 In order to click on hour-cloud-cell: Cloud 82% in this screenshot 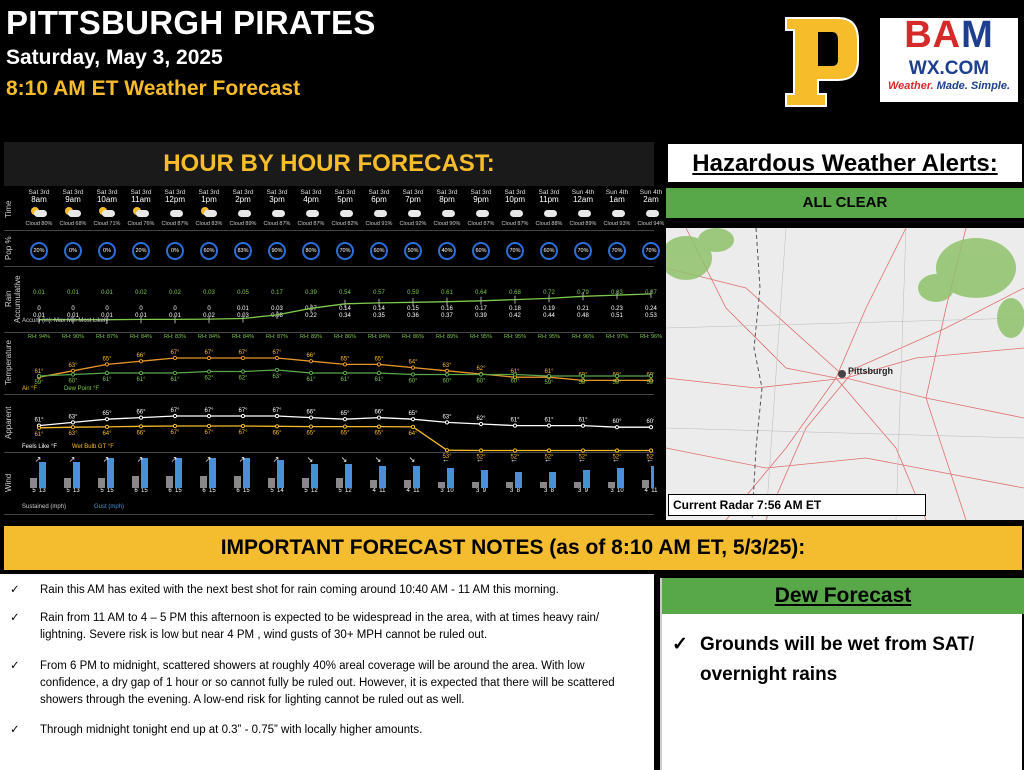, I will do `click(345, 224)`.